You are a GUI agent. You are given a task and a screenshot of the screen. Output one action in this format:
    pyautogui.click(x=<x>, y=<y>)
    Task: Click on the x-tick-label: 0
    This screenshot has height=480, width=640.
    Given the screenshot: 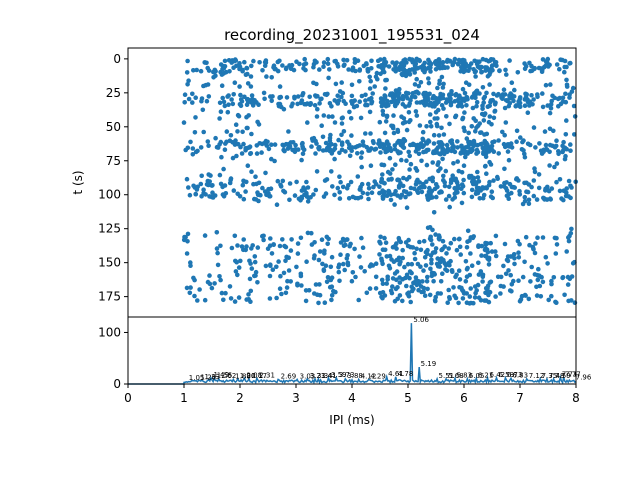 What is the action you would take?
    pyautogui.click(x=128, y=398)
    